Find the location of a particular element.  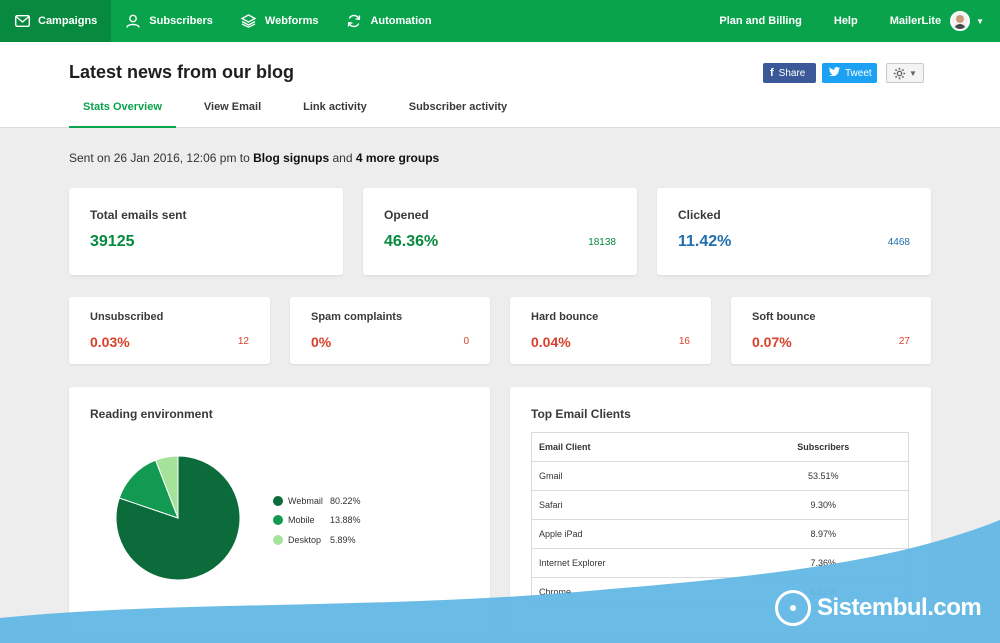

table-header-row: Email Client Subscribers is located at coordinates (720, 447).